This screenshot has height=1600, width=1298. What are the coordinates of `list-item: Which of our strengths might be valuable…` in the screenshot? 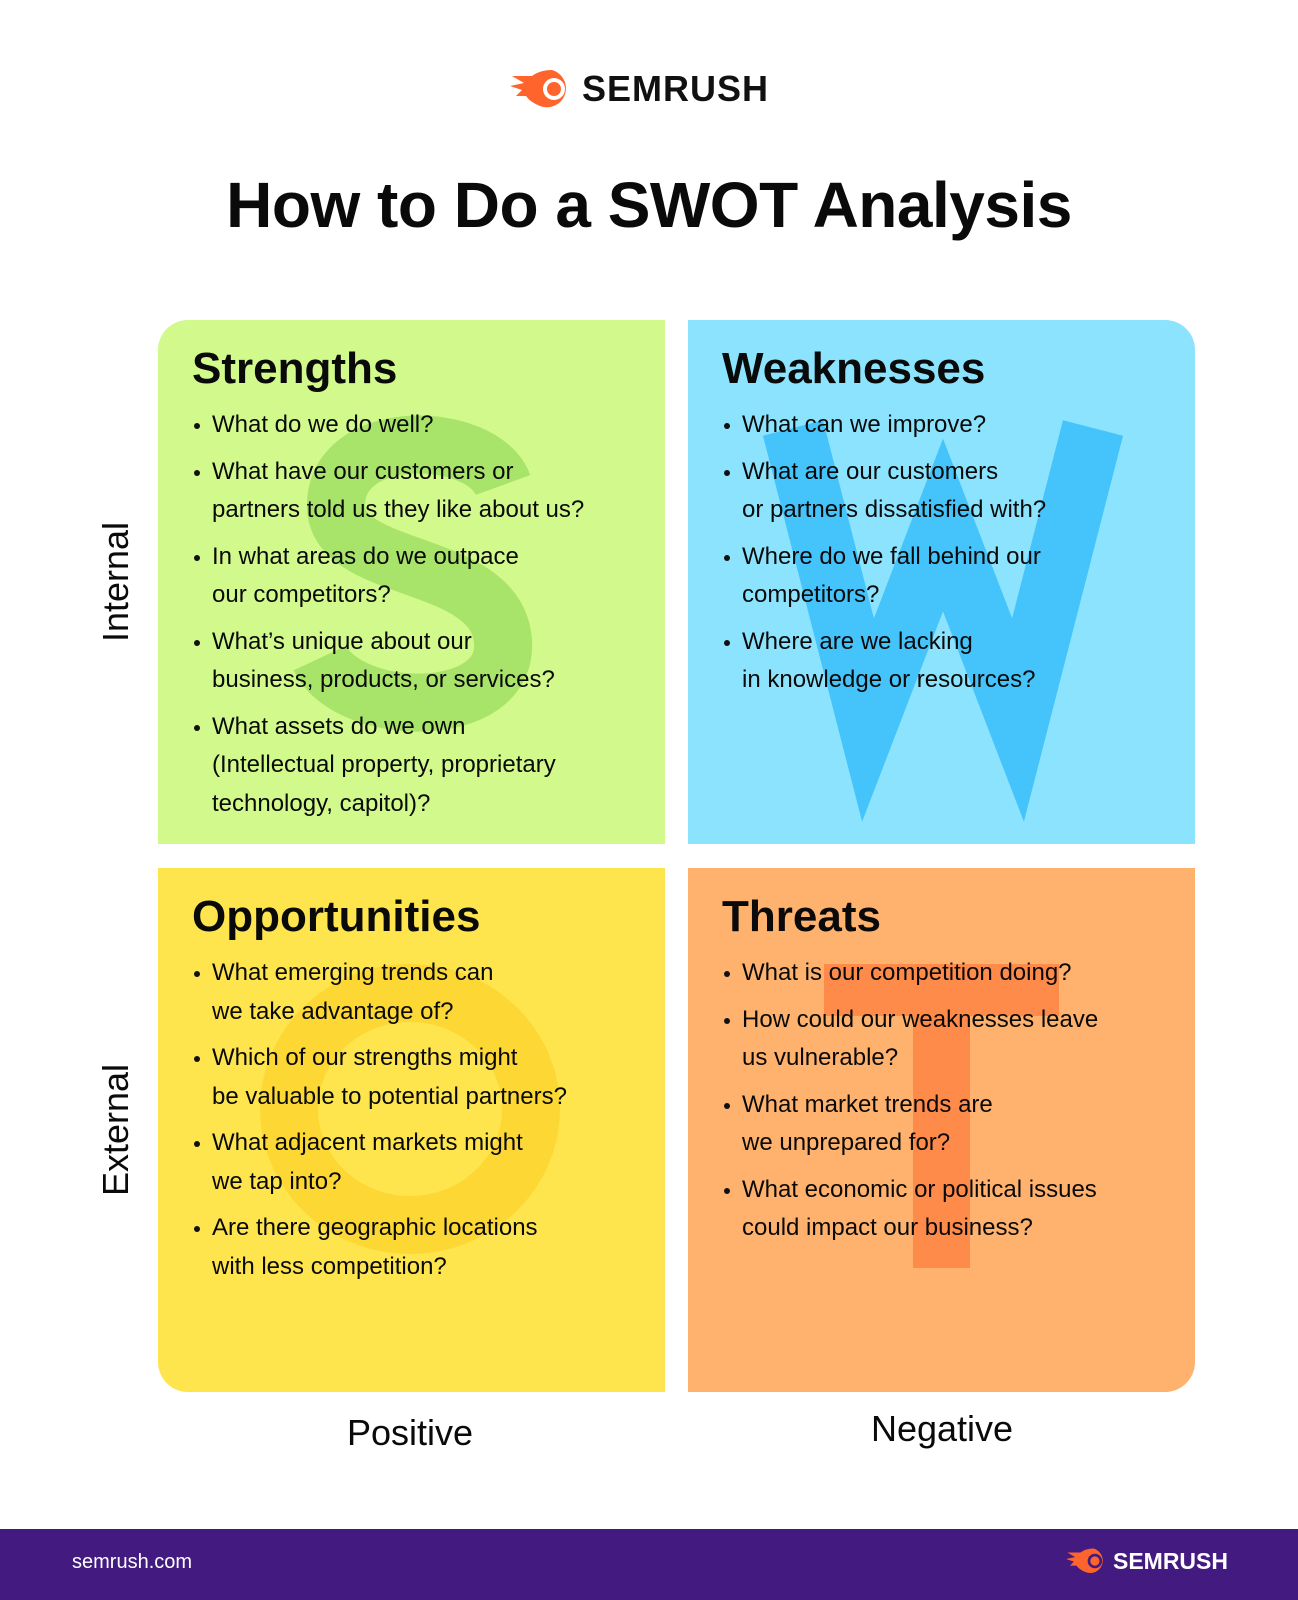 It's located at (428, 1077).